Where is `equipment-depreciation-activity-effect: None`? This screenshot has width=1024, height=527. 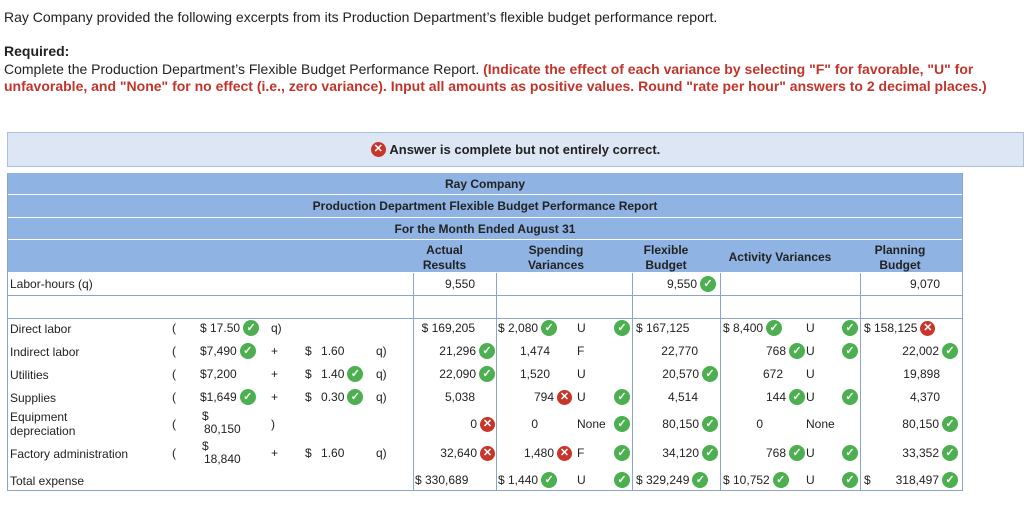
equipment-depreciation-activity-effect: None is located at coordinates (820, 424).